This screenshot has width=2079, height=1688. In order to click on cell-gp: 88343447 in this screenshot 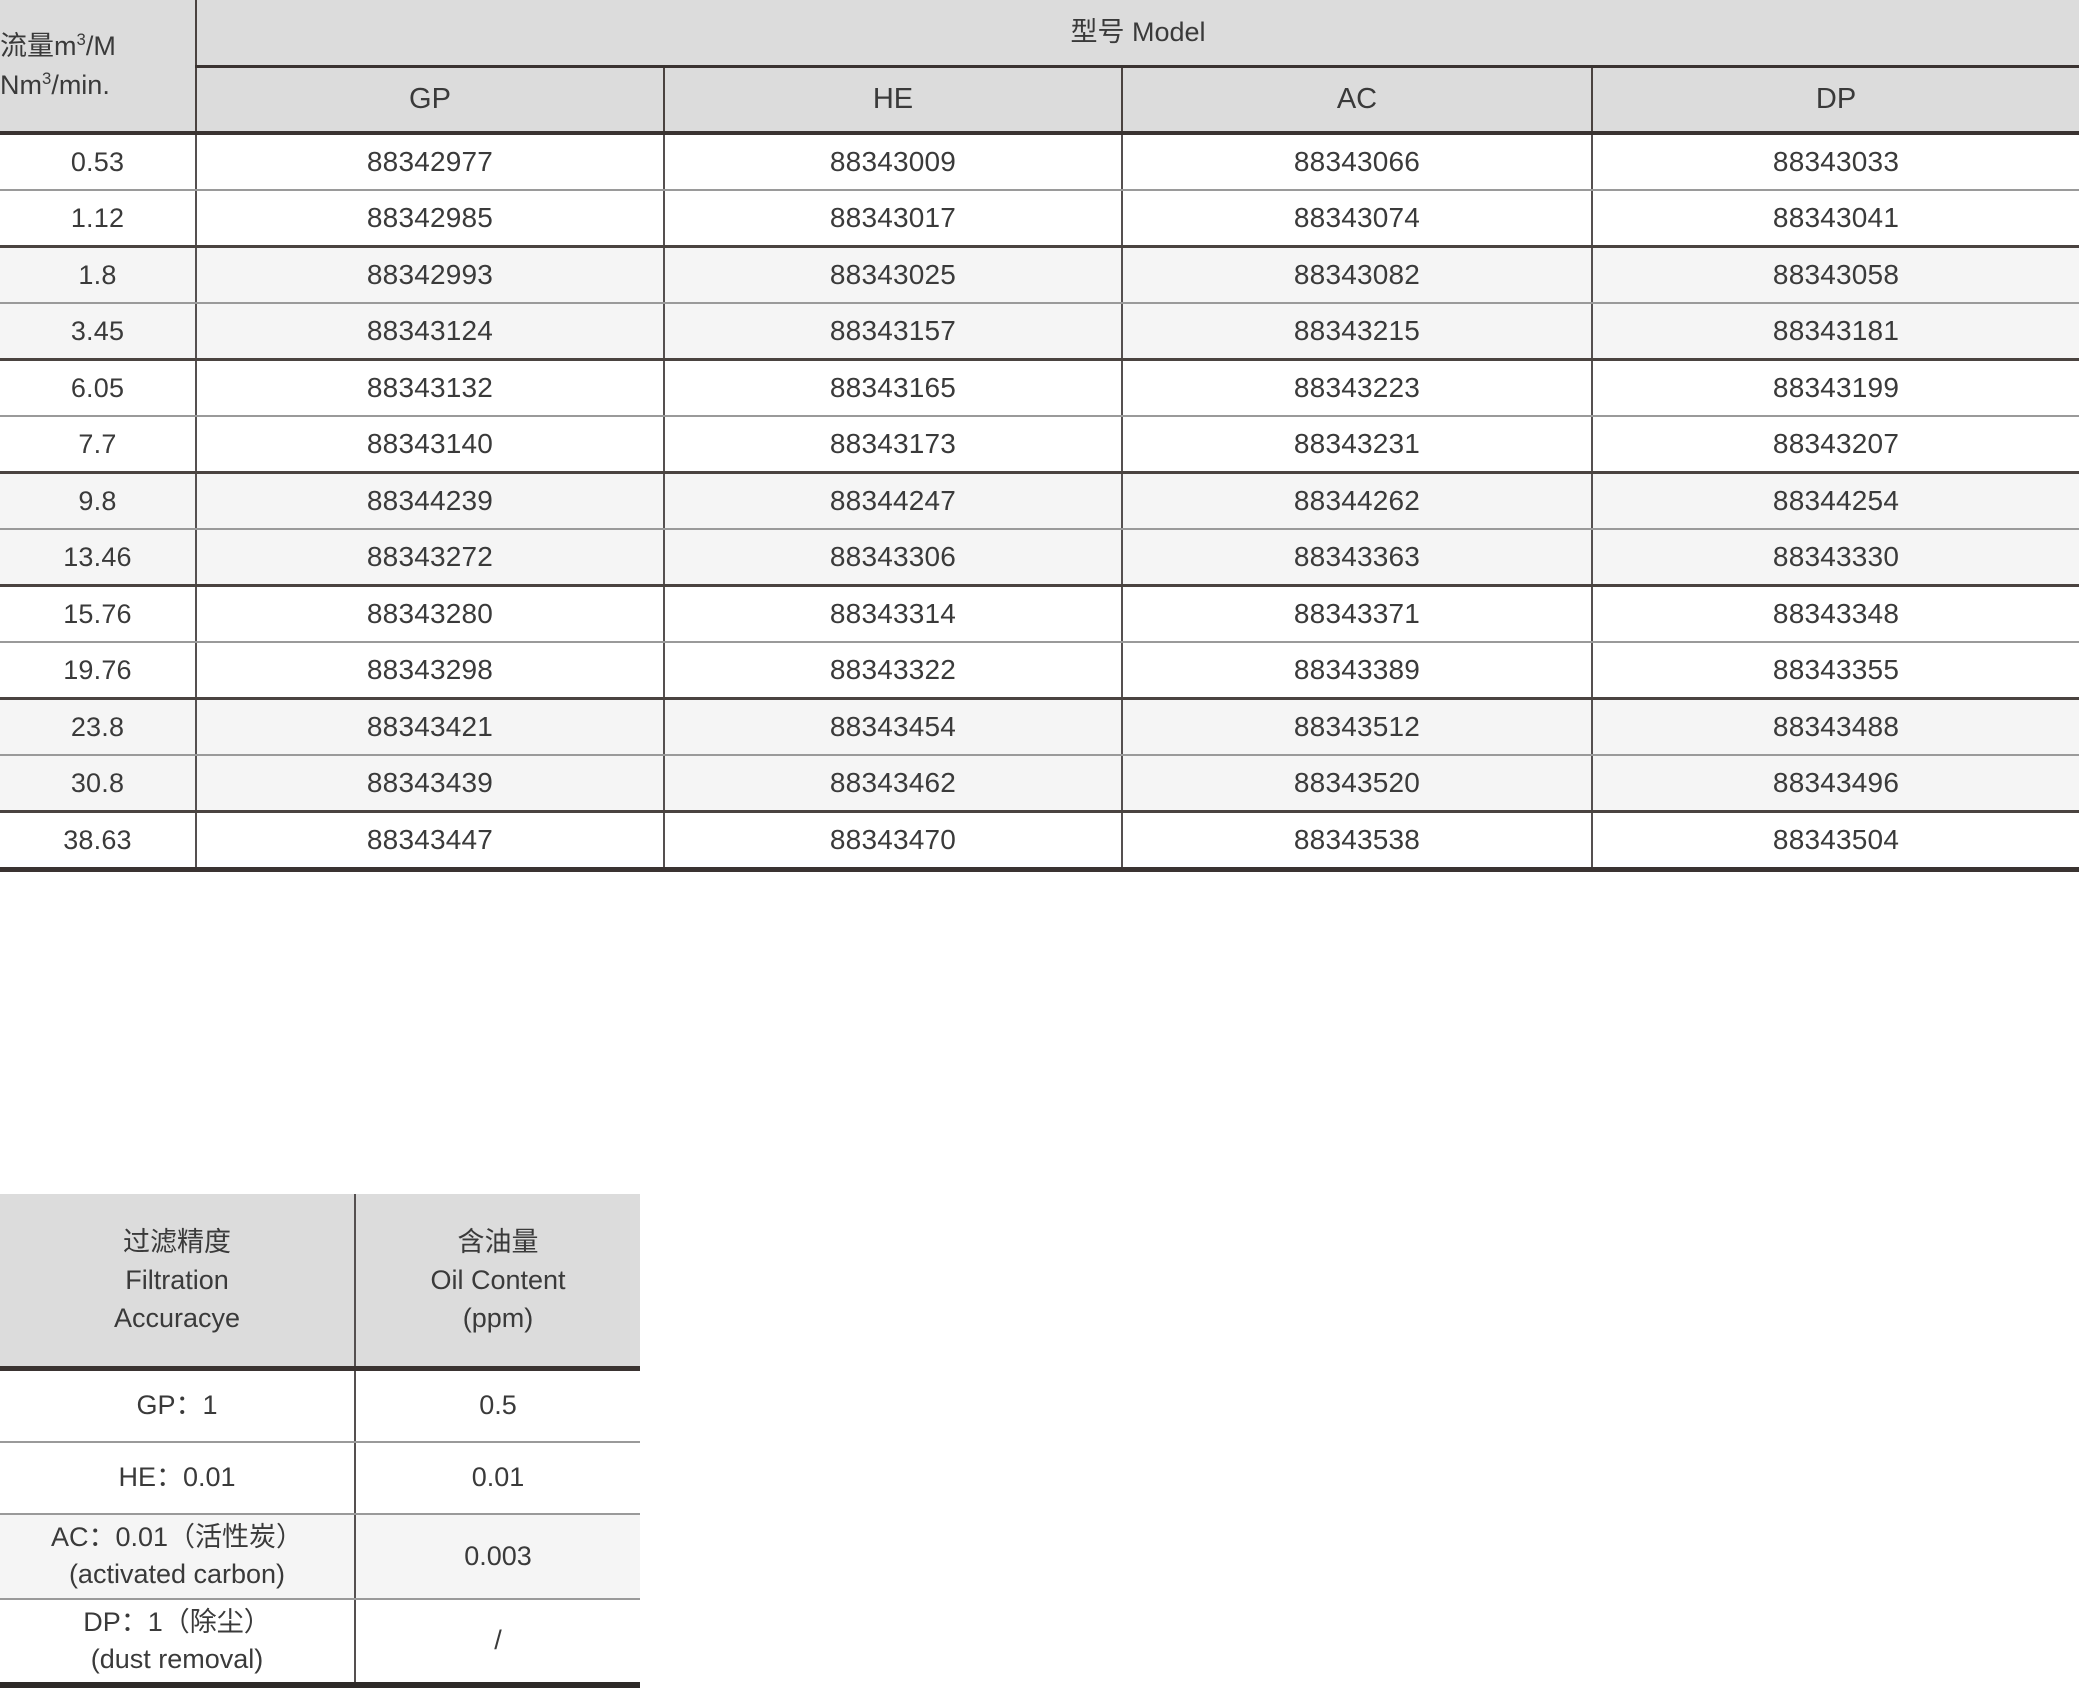, I will do `click(429, 841)`.